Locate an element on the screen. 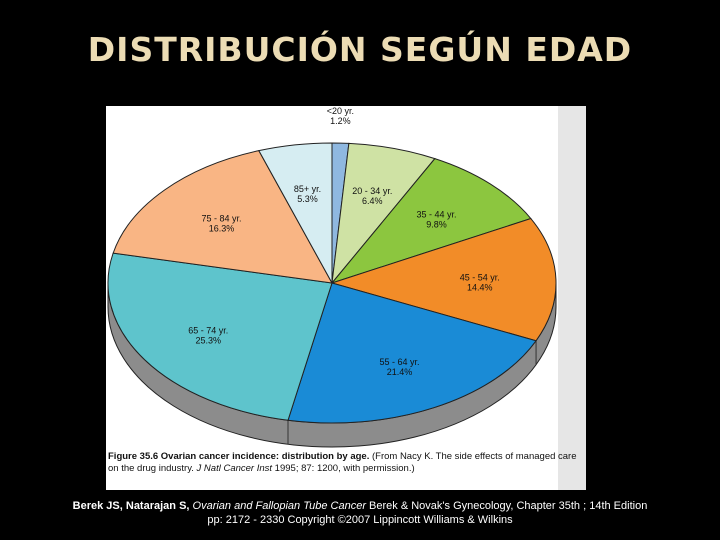  pie-slice-label: <20 yr. is located at coordinates (340, 111).